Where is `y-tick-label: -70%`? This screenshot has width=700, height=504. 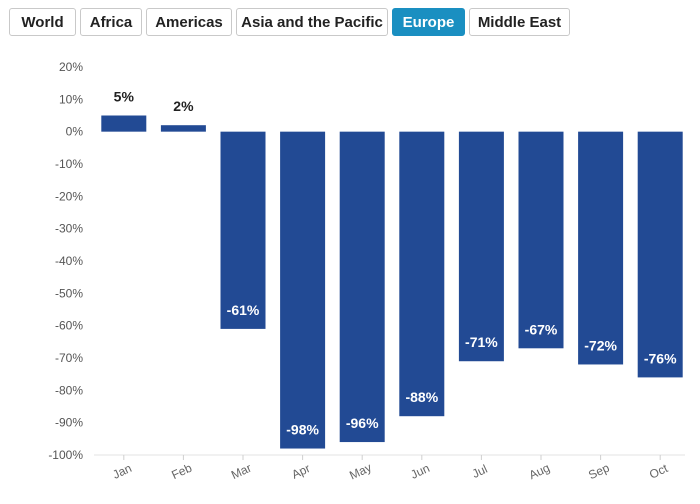 y-tick-label: -70% is located at coordinates (69, 358).